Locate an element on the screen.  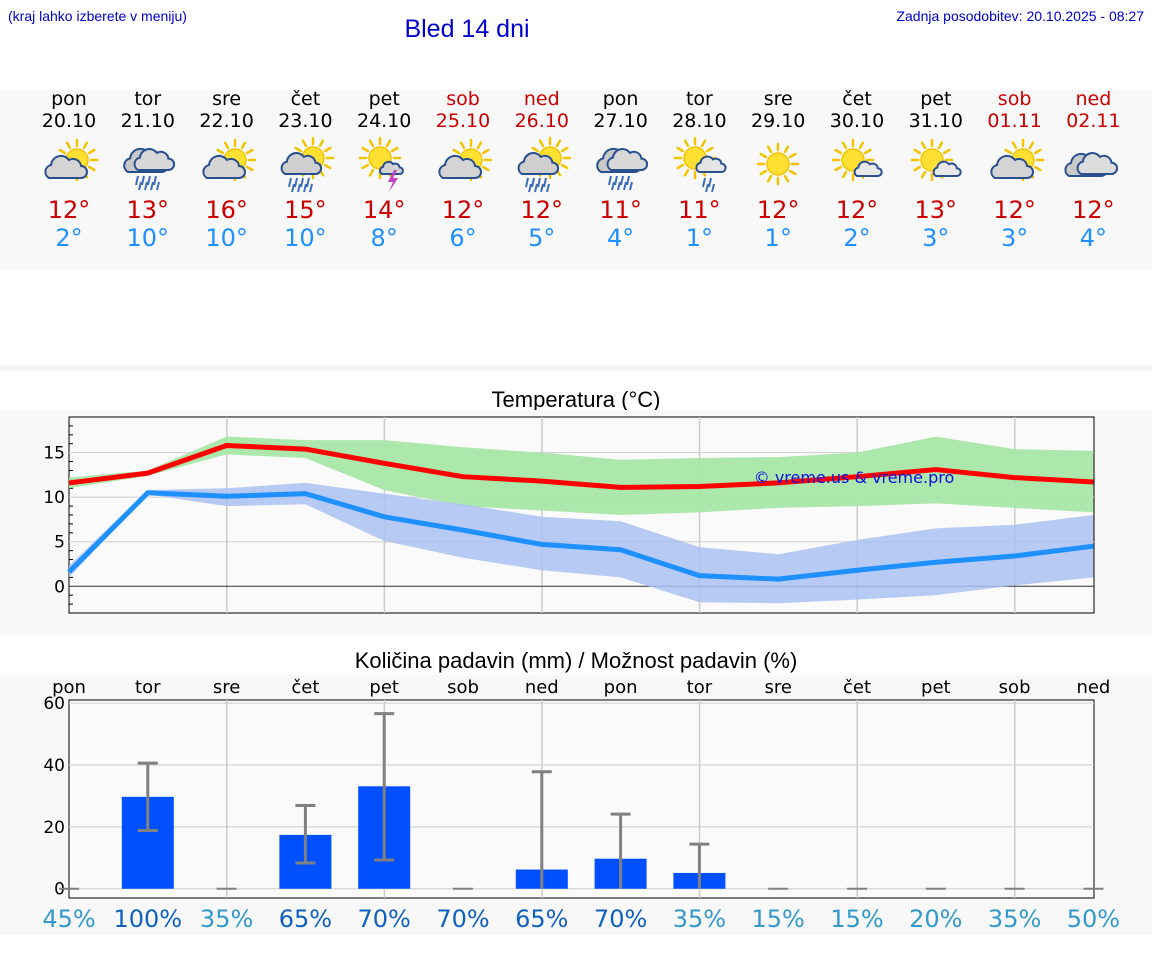
temp-min-label: 6° is located at coordinates (463, 238).